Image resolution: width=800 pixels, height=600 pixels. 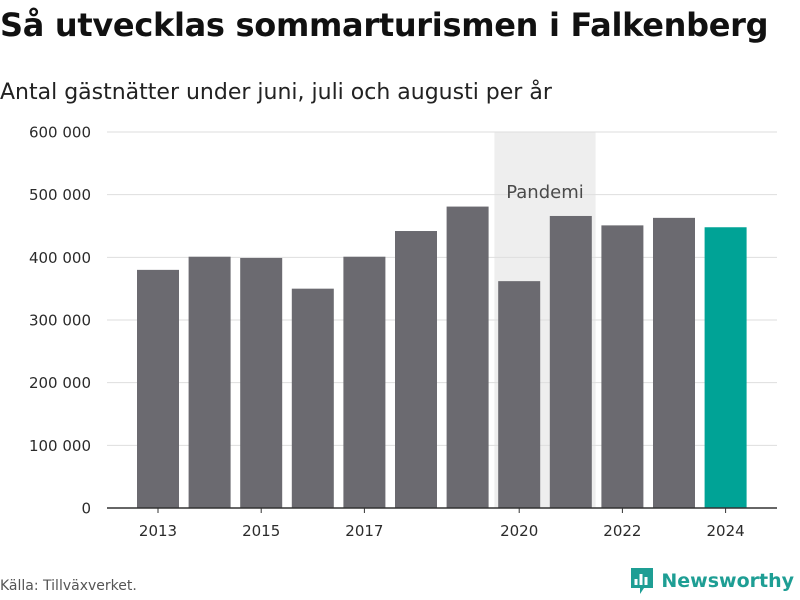 I want to click on bar-2013, so click(x=158, y=388).